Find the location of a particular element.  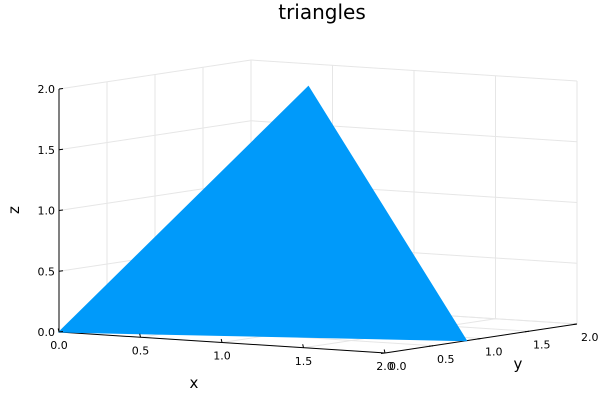

y-tick-label: 1.0 is located at coordinates (494, 352).